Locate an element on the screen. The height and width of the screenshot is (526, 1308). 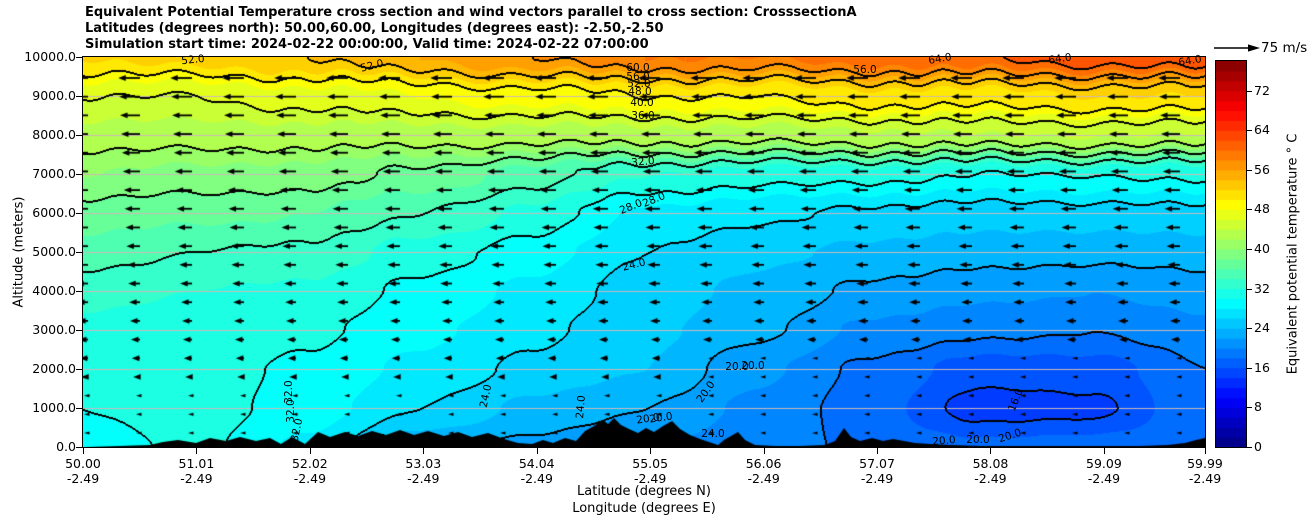
y-axis-tick-label: 1000.0 is located at coordinates (54, 407).